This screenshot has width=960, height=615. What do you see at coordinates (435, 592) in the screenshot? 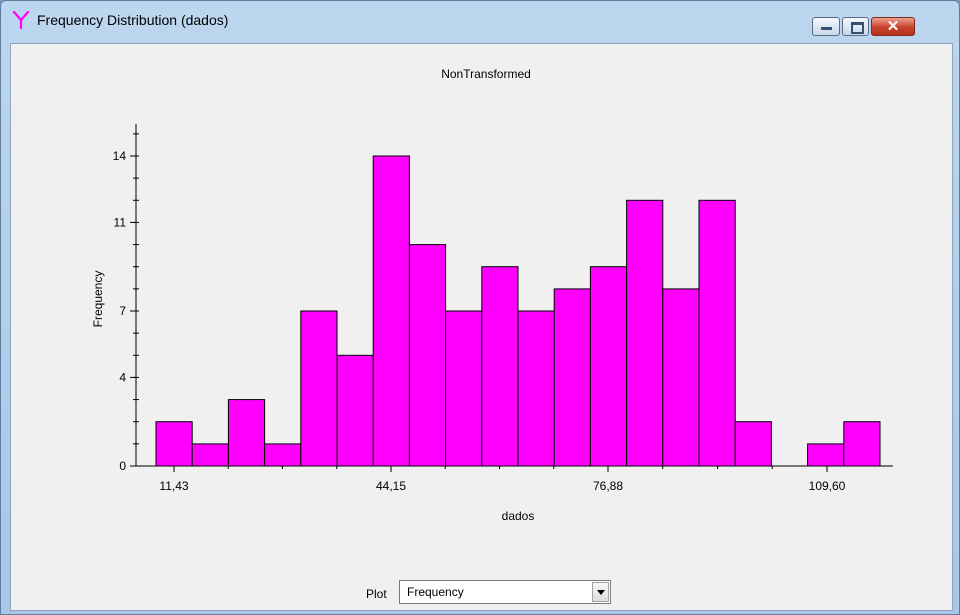
I see `plot-type-value: Frequency` at bounding box center [435, 592].